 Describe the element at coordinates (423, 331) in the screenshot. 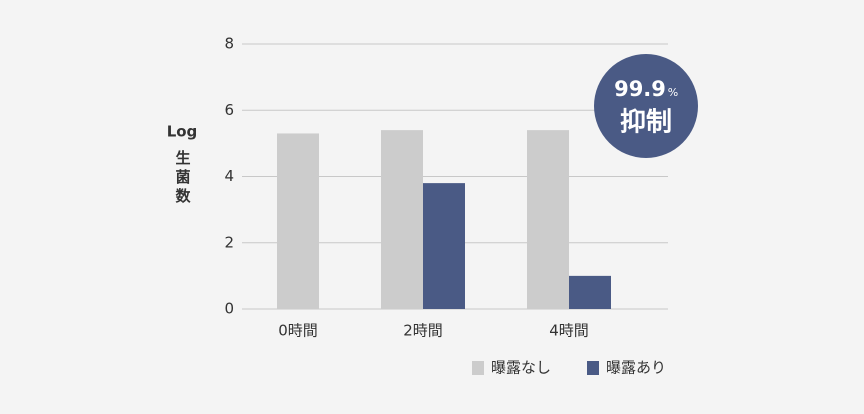

I see `x-tick-label: 2時間` at that location.